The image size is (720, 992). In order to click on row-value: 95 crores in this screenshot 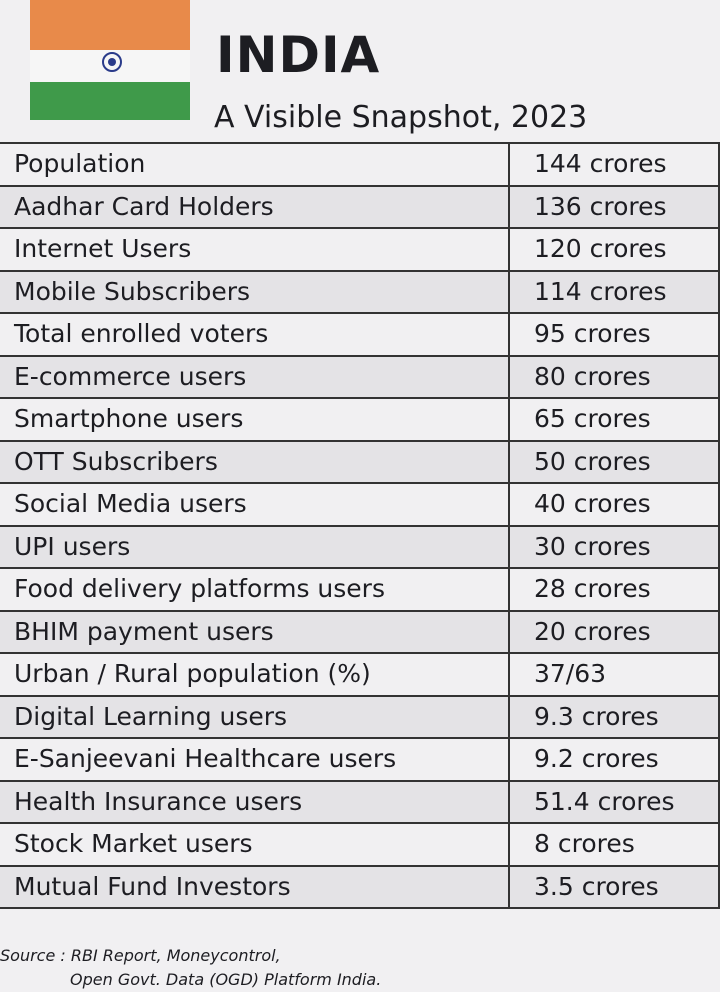, I will do `click(613, 334)`.